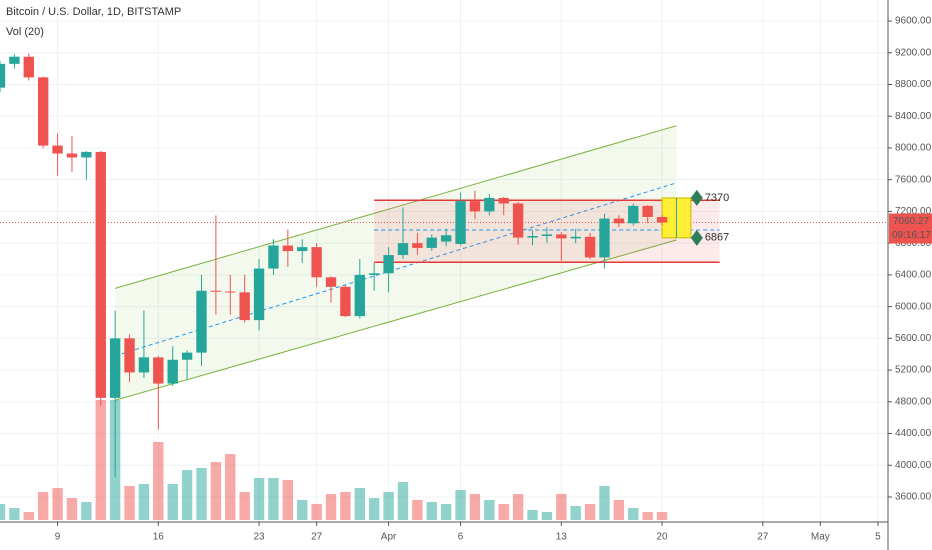 Image resolution: width=932 pixels, height=550 pixels. I want to click on x-tick-label: 13, so click(562, 537).